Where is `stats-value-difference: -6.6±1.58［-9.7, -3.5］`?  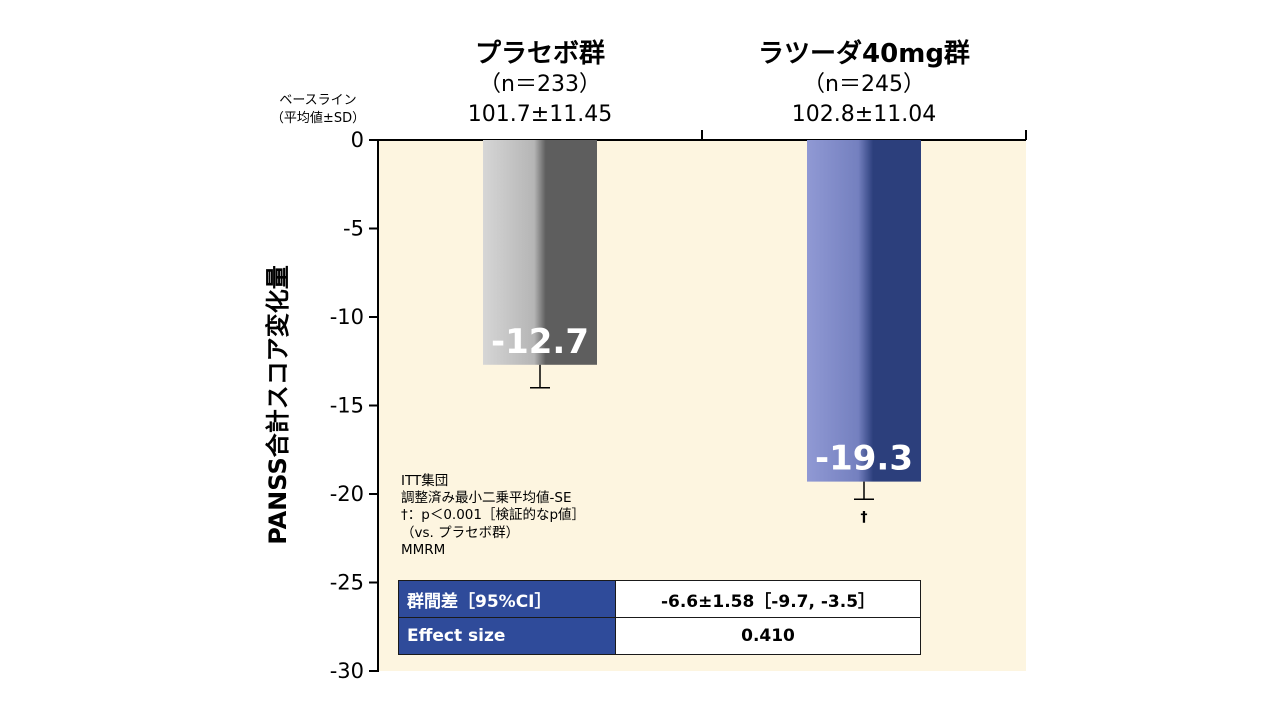 stats-value-difference: -6.6±1.58［-9.7, -3.5］ is located at coordinates (768, 599).